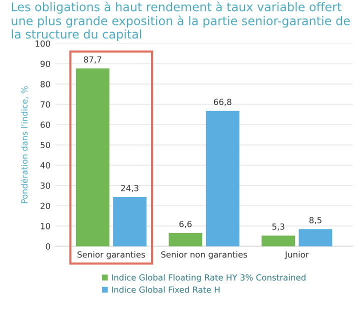 This screenshot has height=322, width=358. Describe the element at coordinates (45, 206) in the screenshot. I see `y-tick-label: 20` at that location.